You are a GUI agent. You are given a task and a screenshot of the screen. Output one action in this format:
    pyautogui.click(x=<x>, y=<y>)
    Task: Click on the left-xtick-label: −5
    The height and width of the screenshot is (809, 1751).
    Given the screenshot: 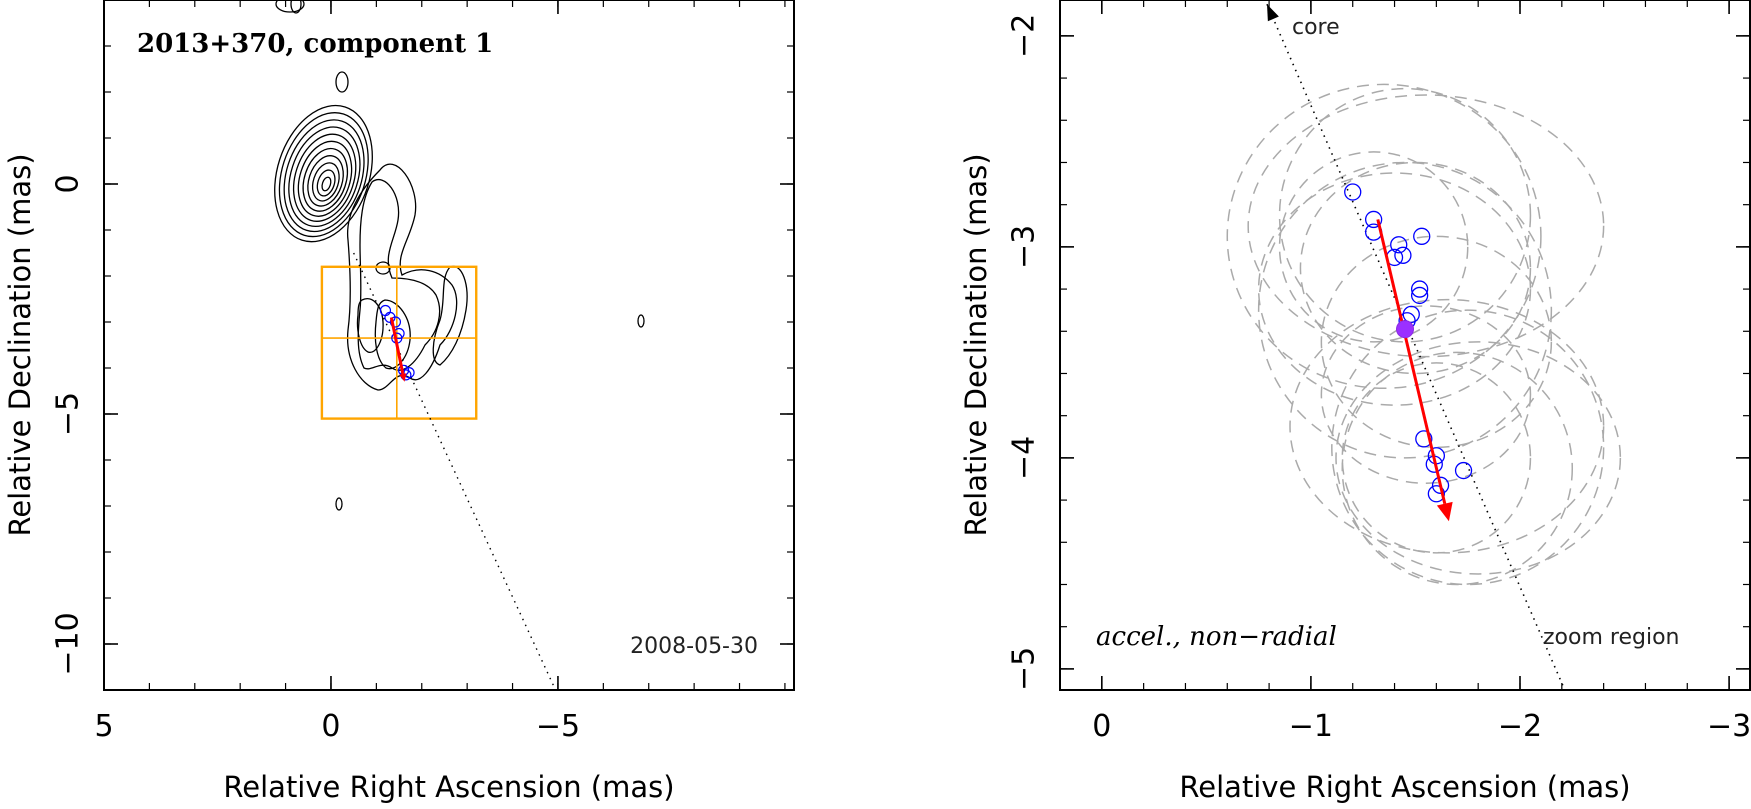 What is the action you would take?
    pyautogui.click(x=558, y=726)
    